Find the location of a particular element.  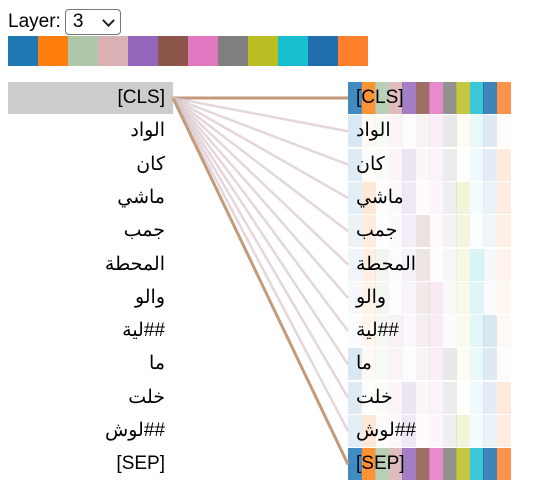

left-token: [CLS] is located at coordinates (90, 98).